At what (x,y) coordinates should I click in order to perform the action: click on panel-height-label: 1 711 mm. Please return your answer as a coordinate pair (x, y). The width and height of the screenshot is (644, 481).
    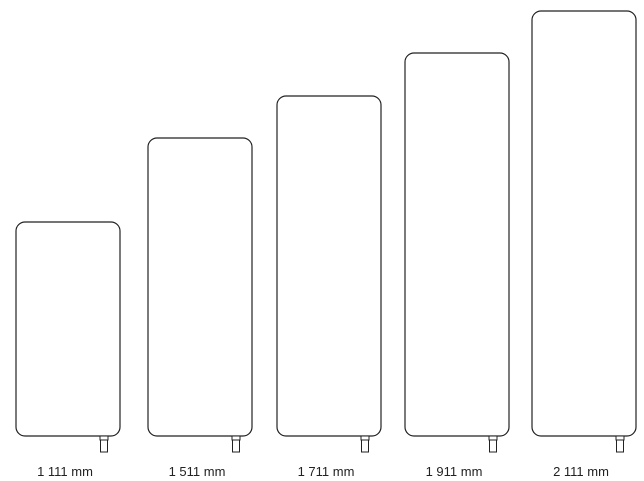
    Looking at the image, I should click on (326, 471).